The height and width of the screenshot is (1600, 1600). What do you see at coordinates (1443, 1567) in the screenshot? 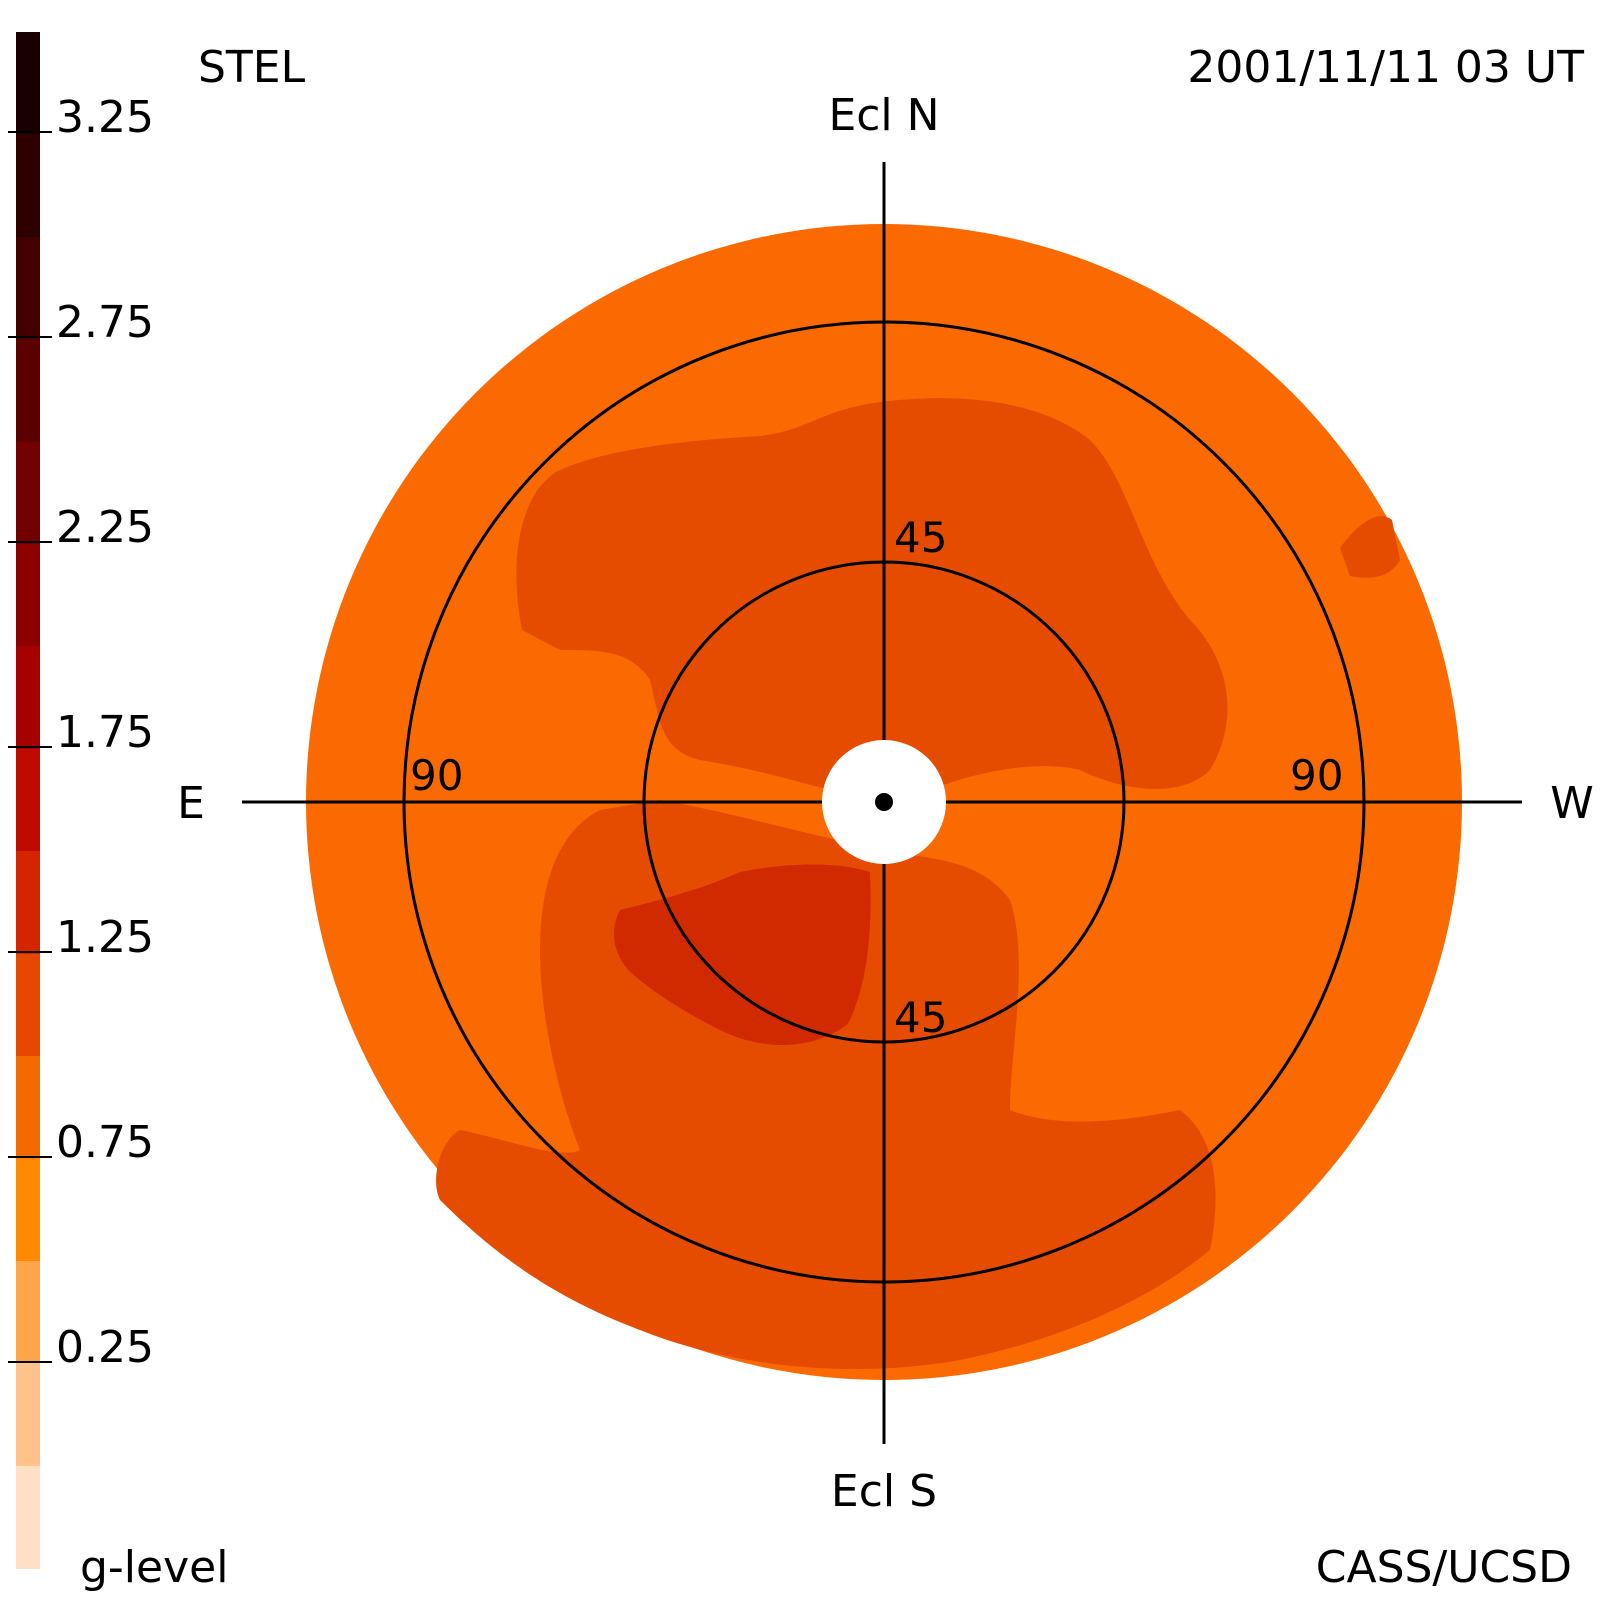
I see `credit-label: CASS/UCSD` at bounding box center [1443, 1567].